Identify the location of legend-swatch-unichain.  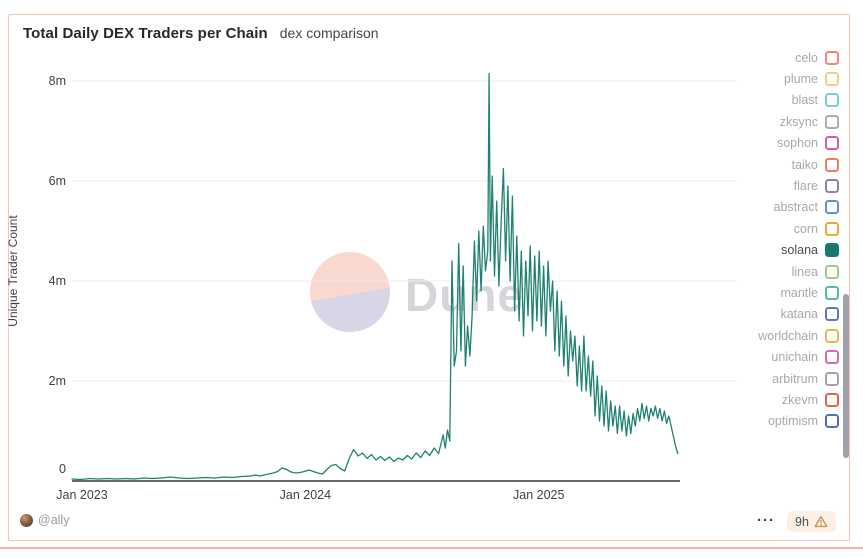
(832, 357).